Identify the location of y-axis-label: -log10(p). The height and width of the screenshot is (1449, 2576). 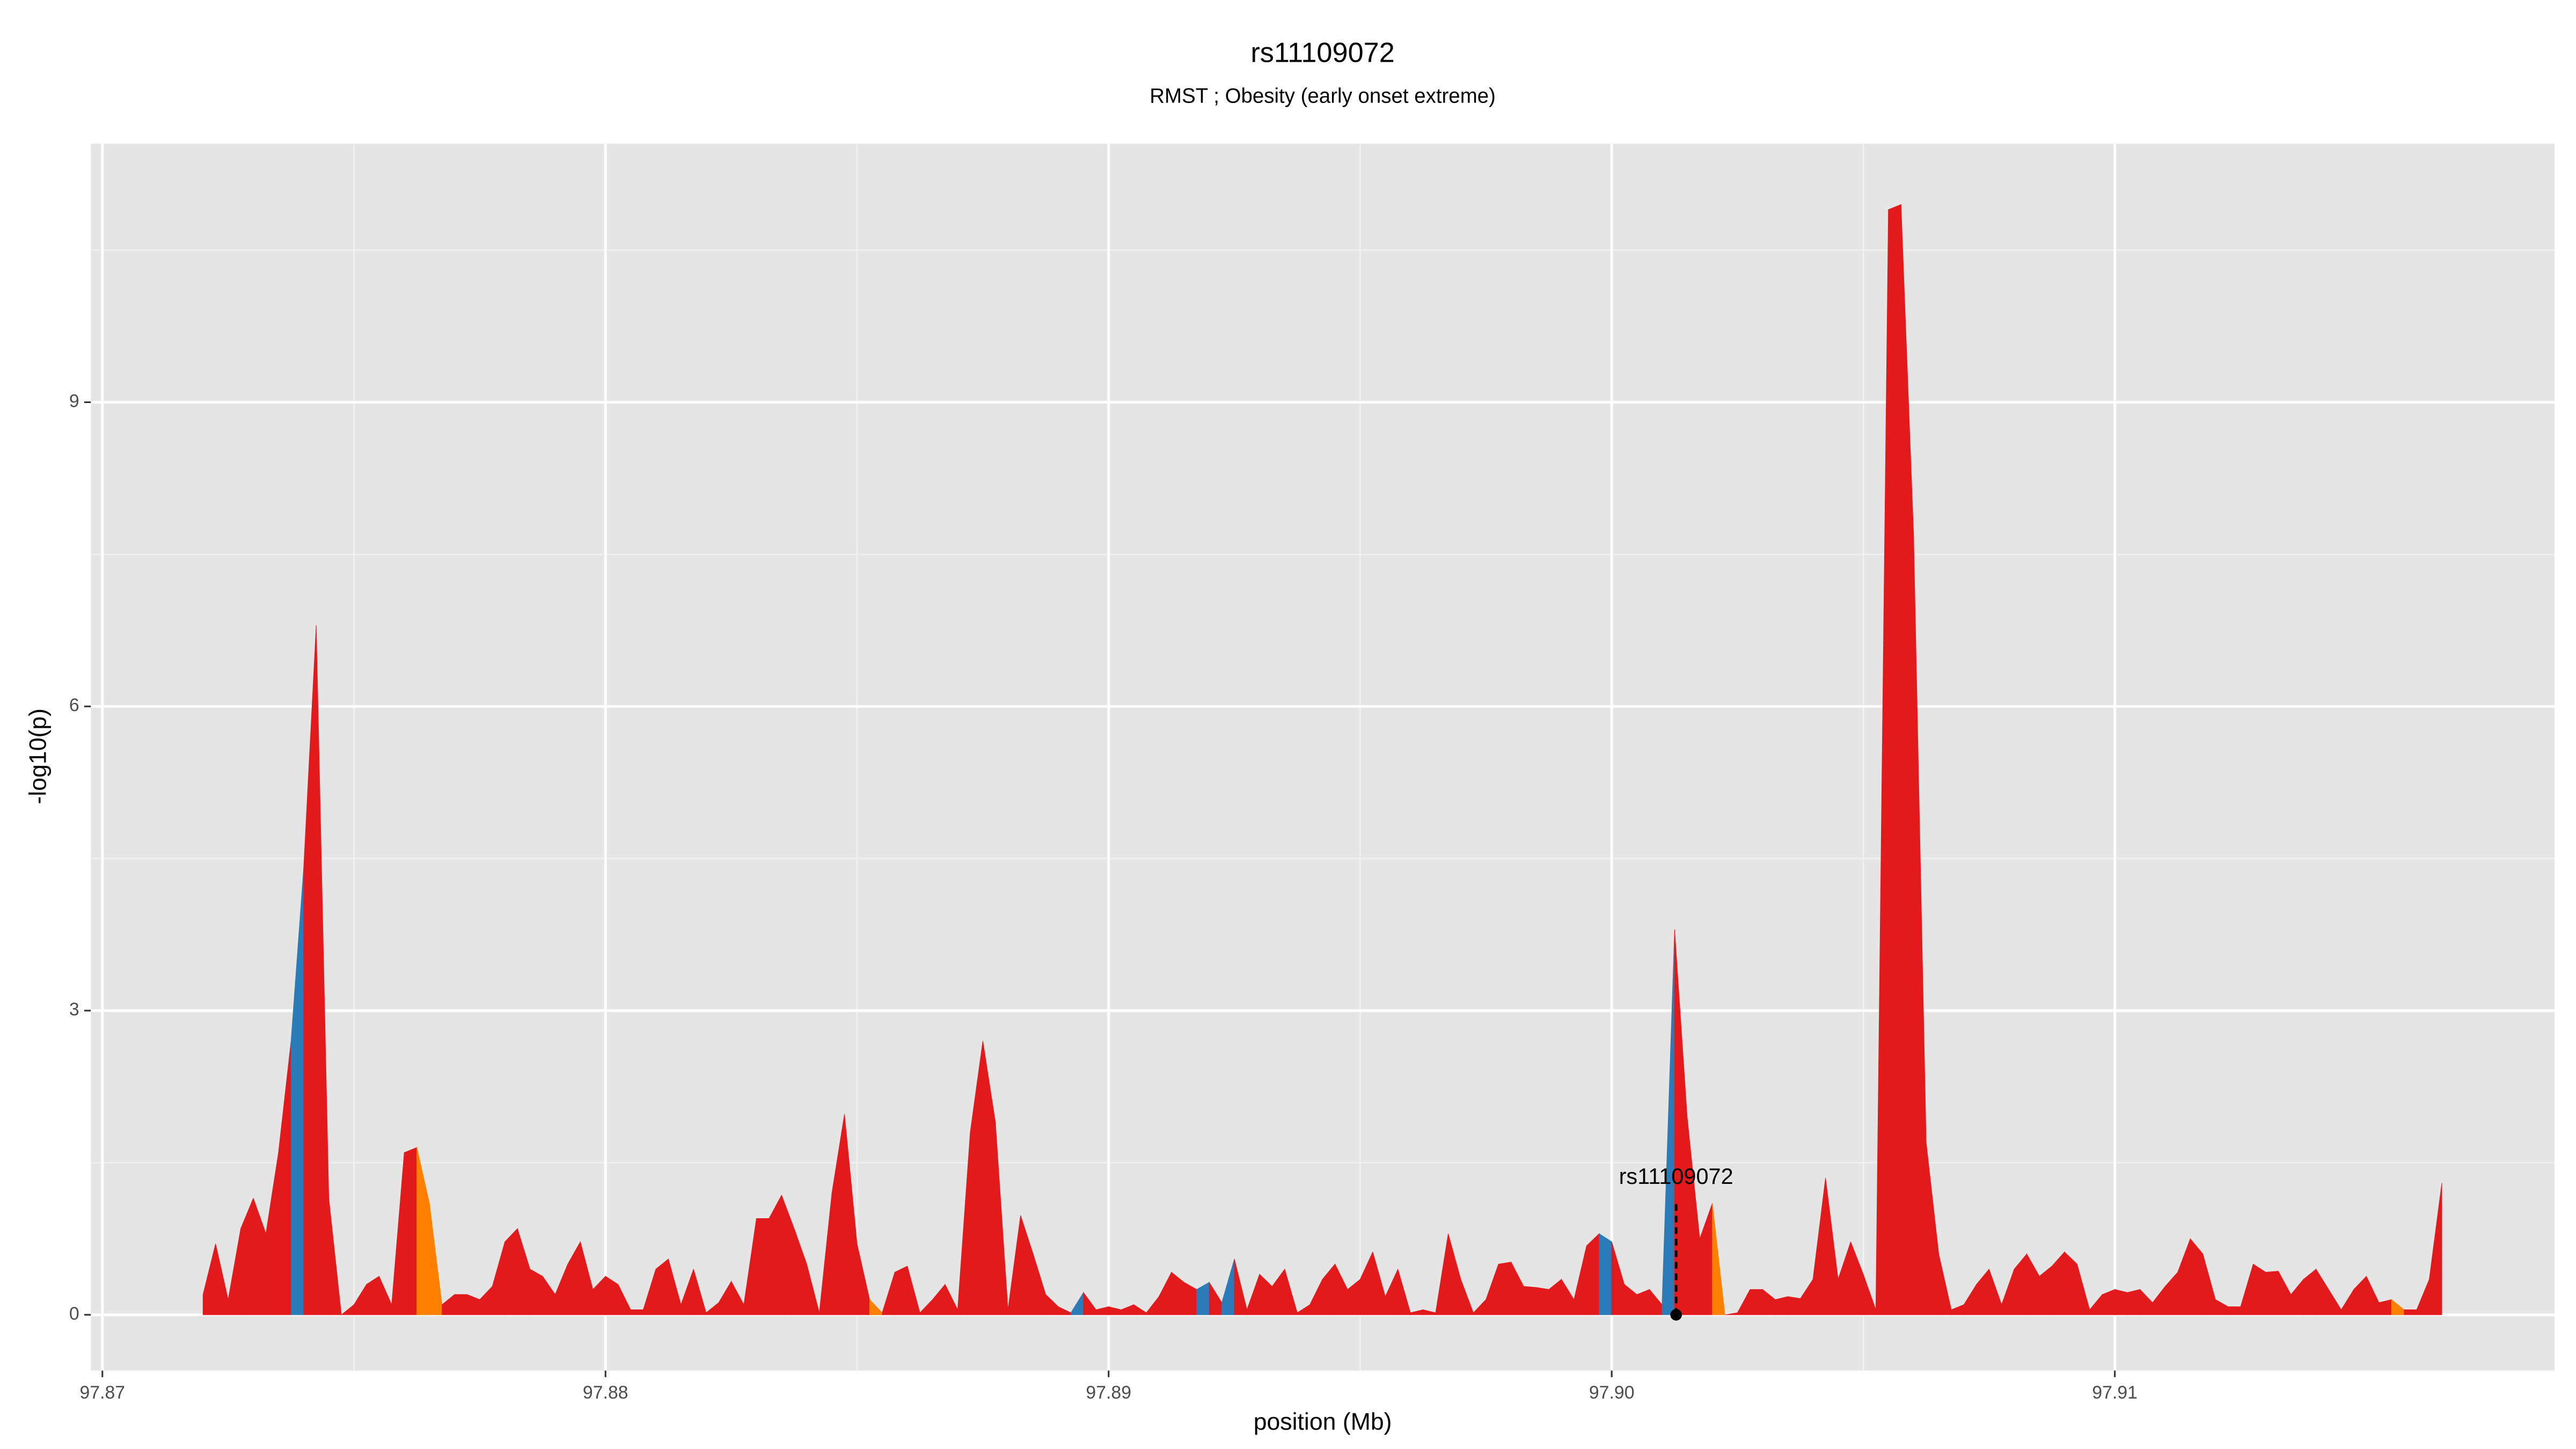
(38, 756).